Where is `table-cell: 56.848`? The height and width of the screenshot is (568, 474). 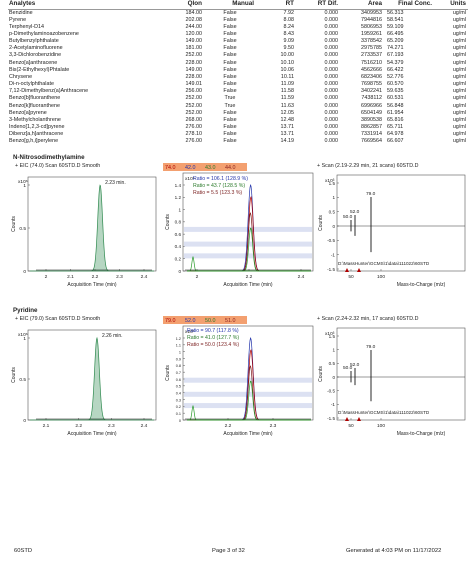 table-cell: 56.848 is located at coordinates (395, 105).